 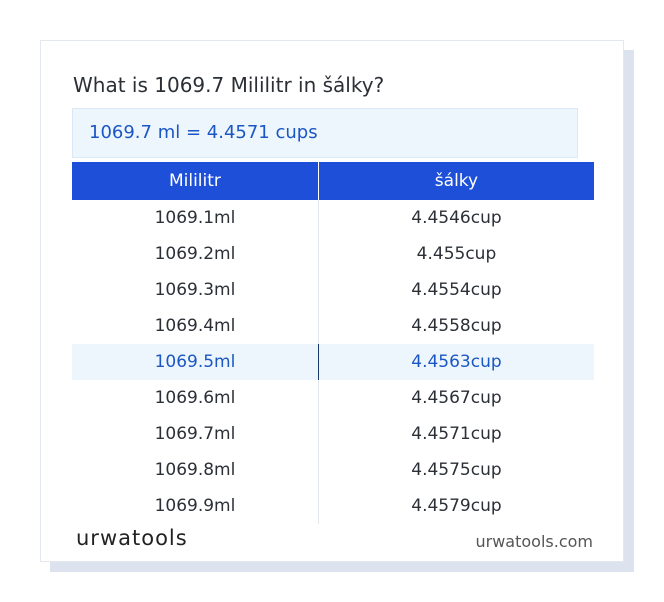 What do you see at coordinates (195, 290) in the screenshot?
I see `table-cell: 1069.3ml` at bounding box center [195, 290].